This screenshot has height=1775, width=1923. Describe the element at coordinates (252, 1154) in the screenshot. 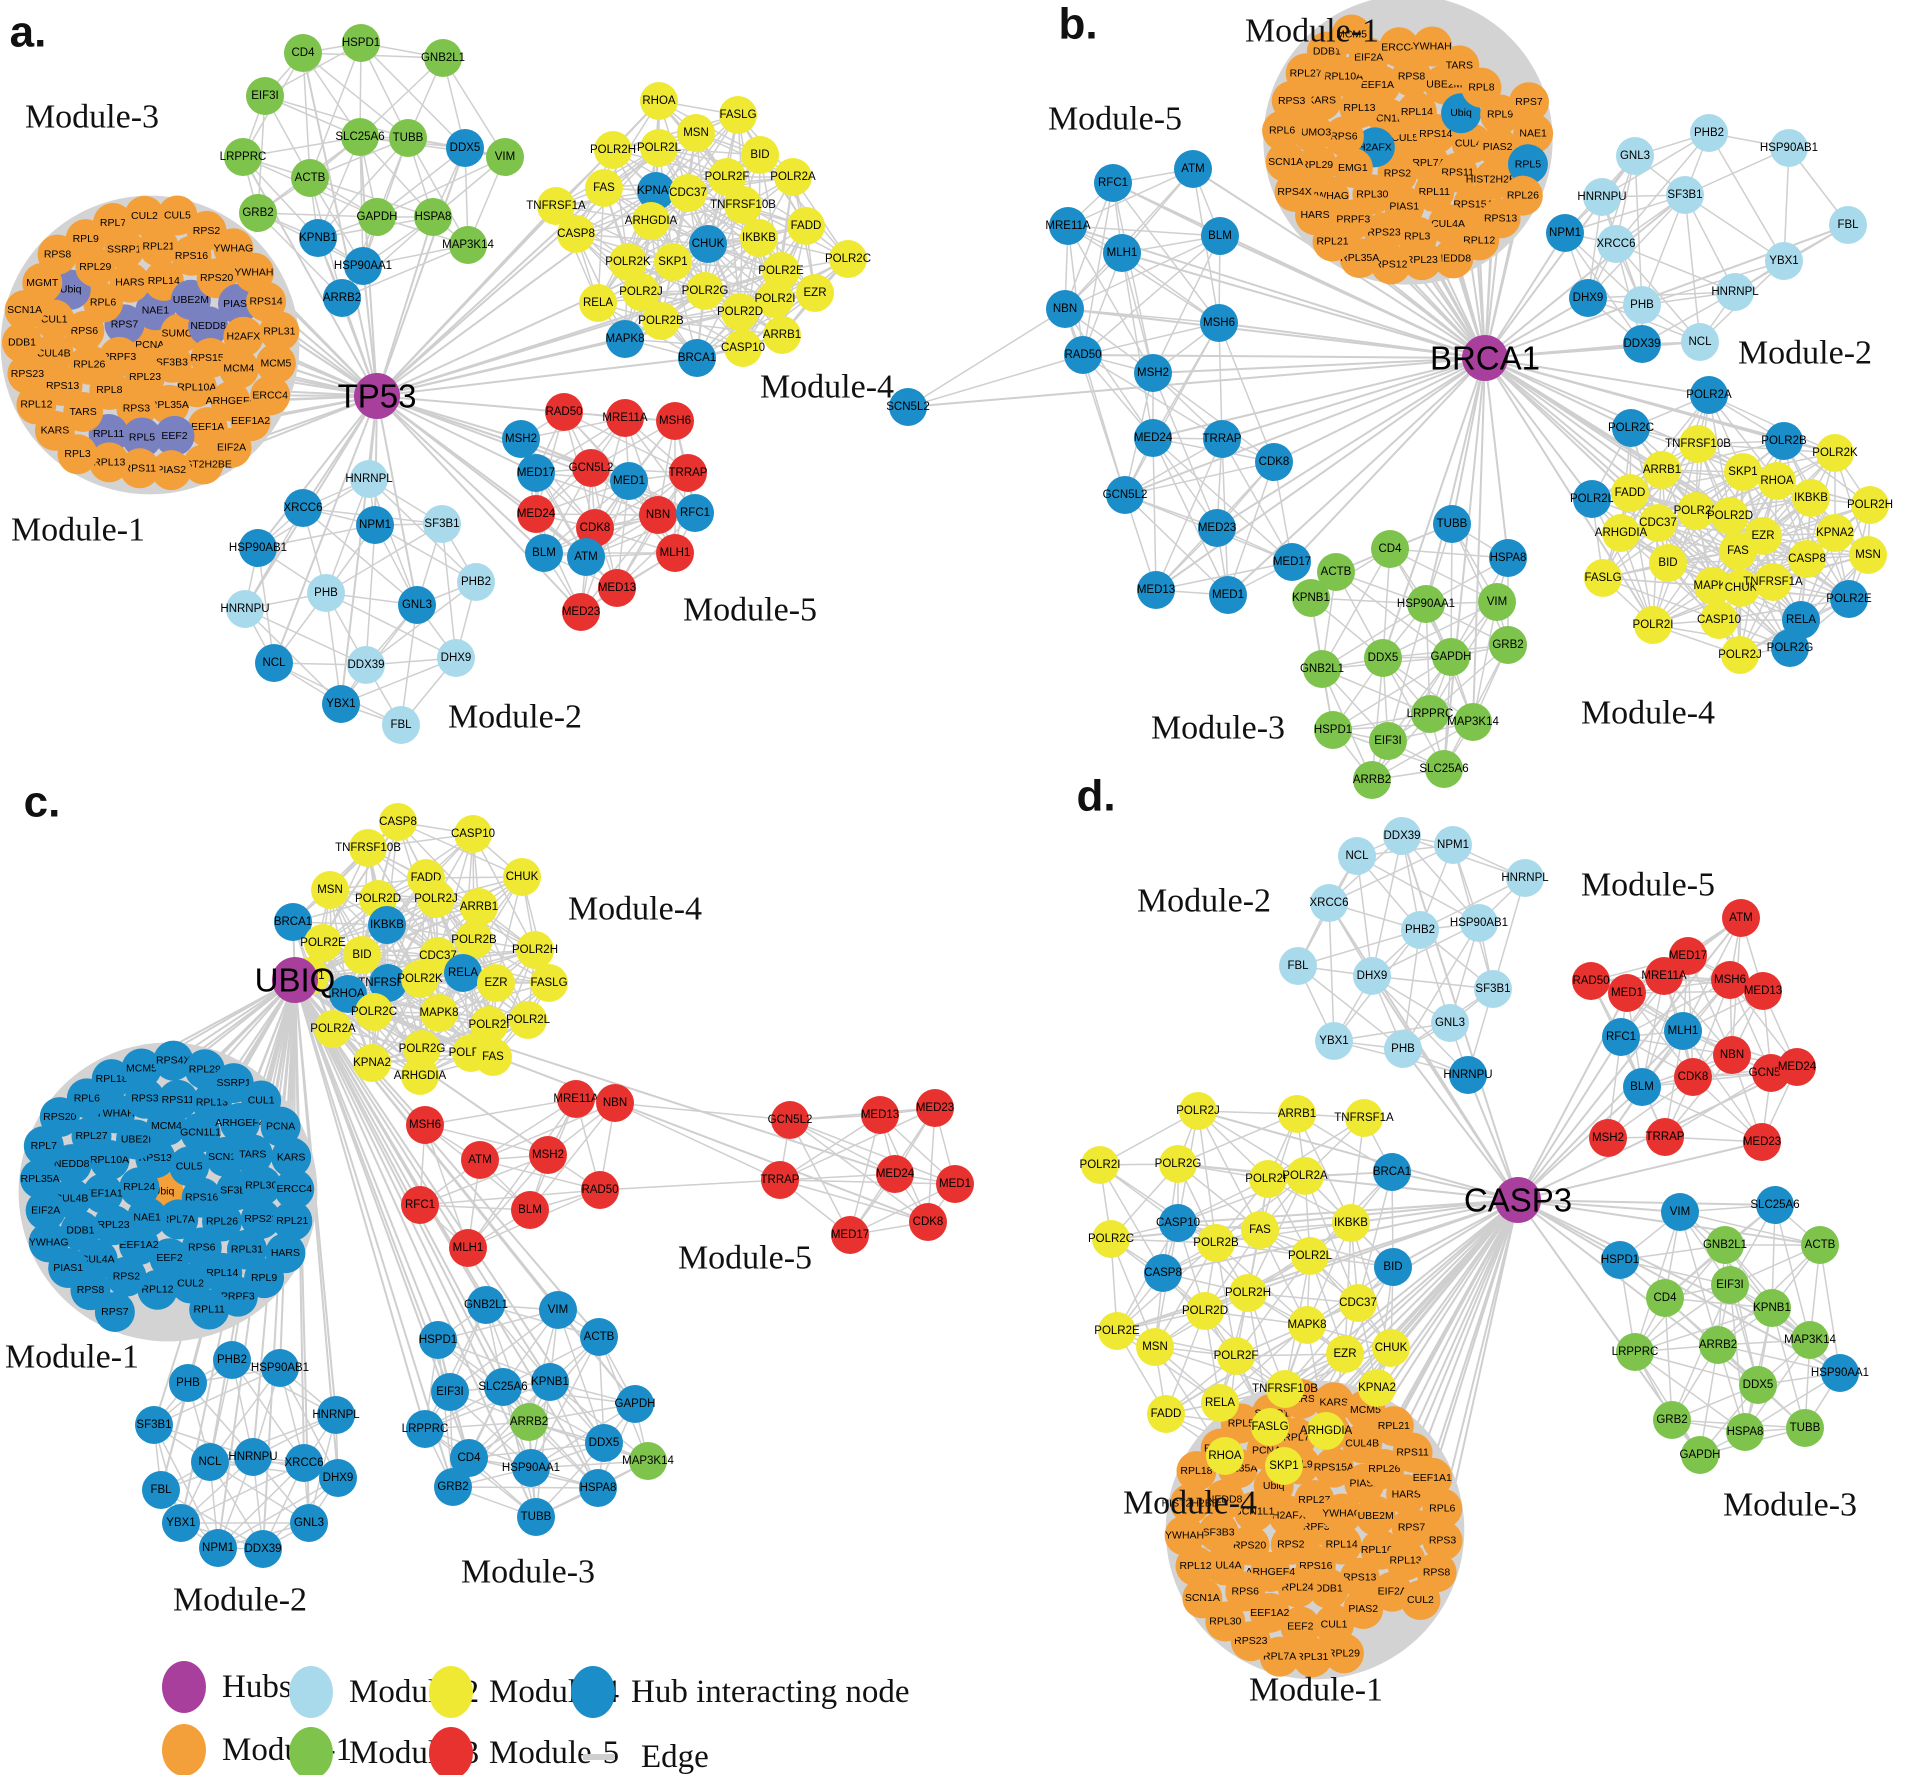

I see `node-TARS: TARS` at that location.